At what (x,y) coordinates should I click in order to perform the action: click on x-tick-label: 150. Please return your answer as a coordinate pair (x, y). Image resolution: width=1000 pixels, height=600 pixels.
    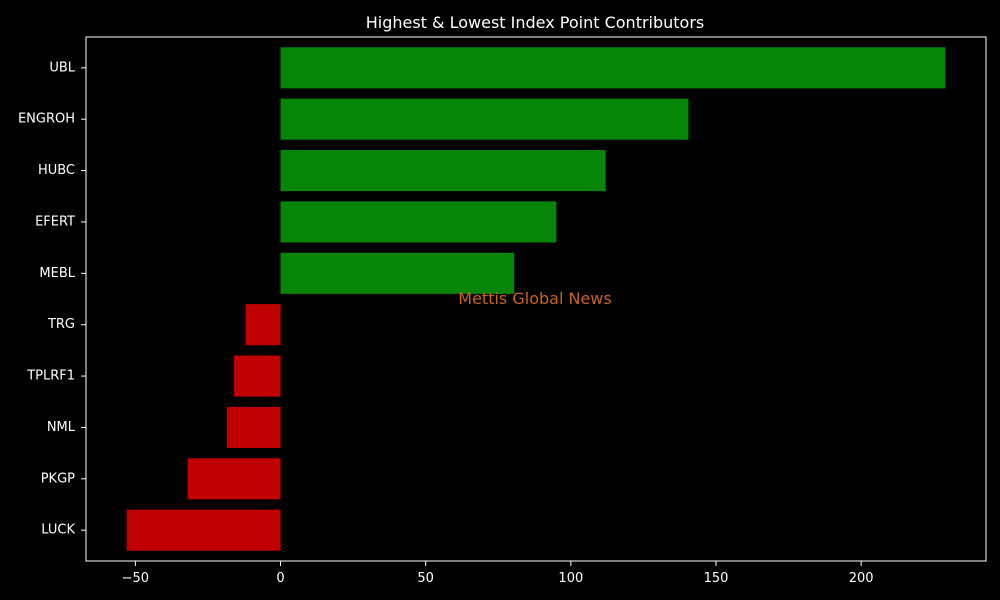
    Looking at the image, I should click on (716, 578).